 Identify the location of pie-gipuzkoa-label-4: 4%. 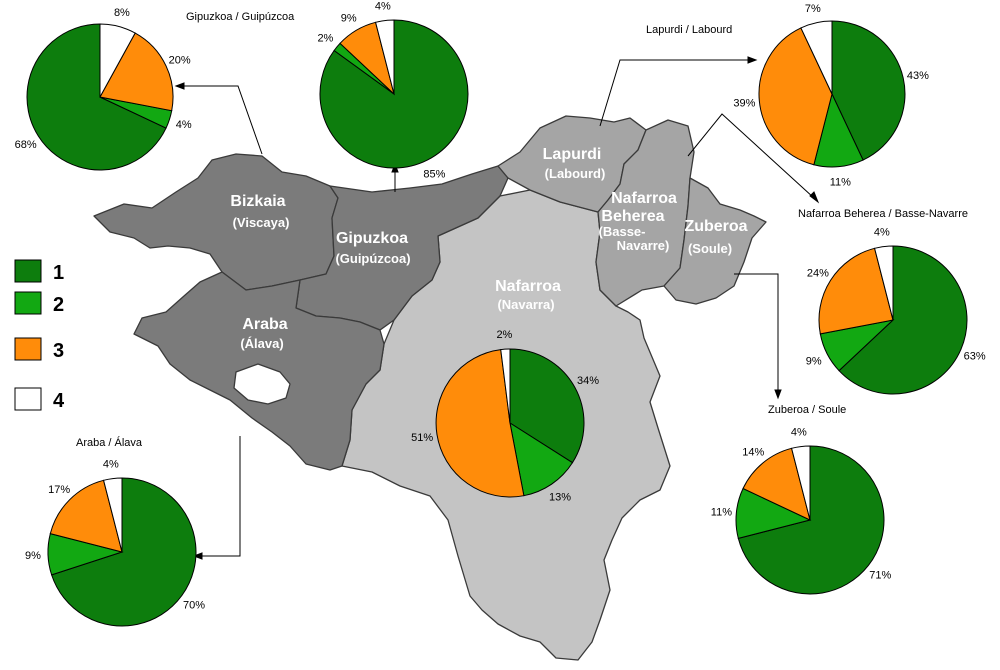
(383, 7).